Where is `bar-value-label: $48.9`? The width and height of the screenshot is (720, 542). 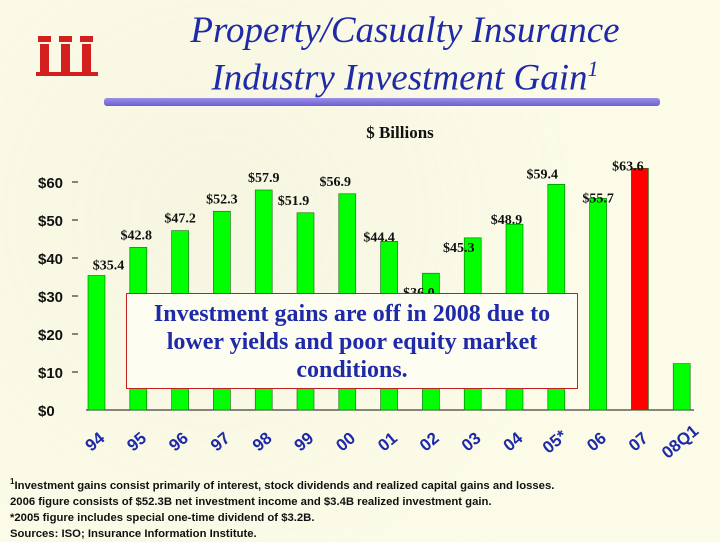
bar-value-label: $48.9 is located at coordinates (507, 220).